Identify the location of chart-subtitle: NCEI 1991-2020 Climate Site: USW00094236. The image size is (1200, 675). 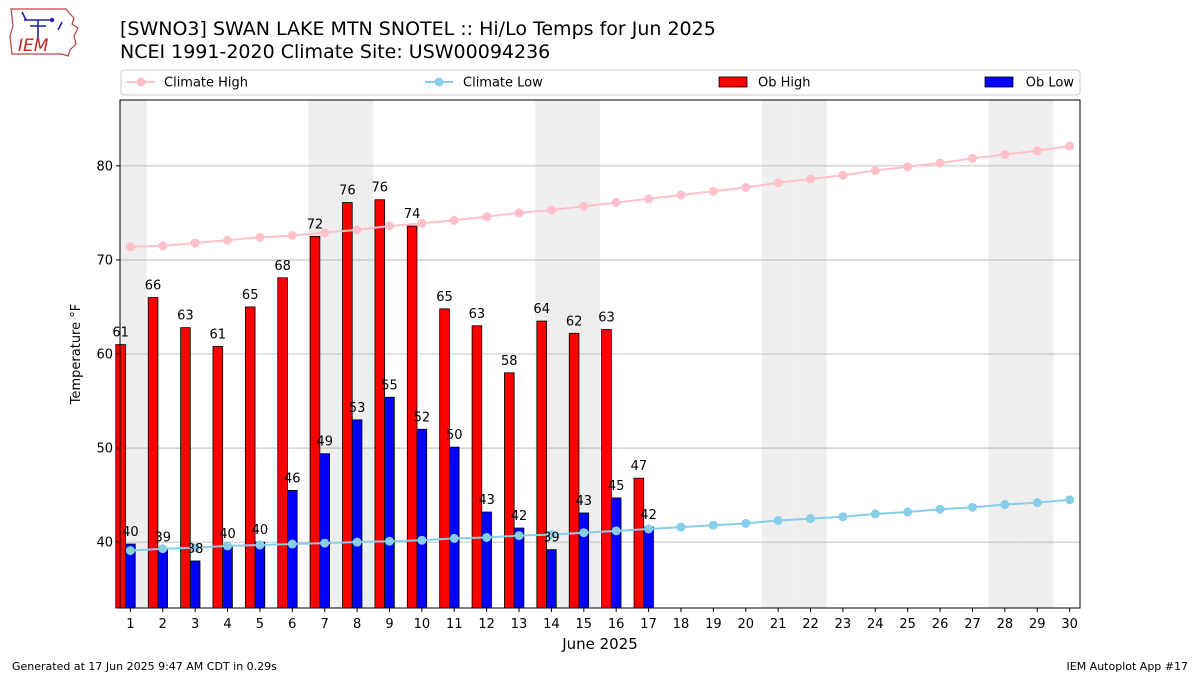
(335, 52).